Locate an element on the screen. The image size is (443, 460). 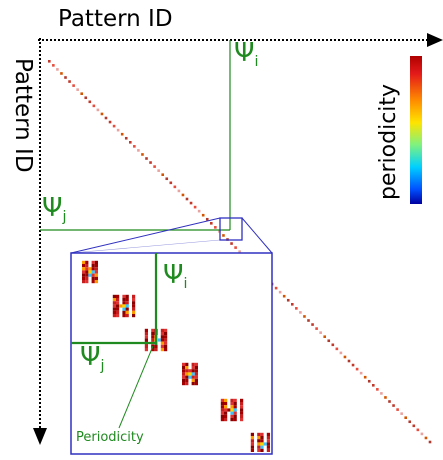
inset-psi-i-label: Ψi is located at coordinates (175, 276).